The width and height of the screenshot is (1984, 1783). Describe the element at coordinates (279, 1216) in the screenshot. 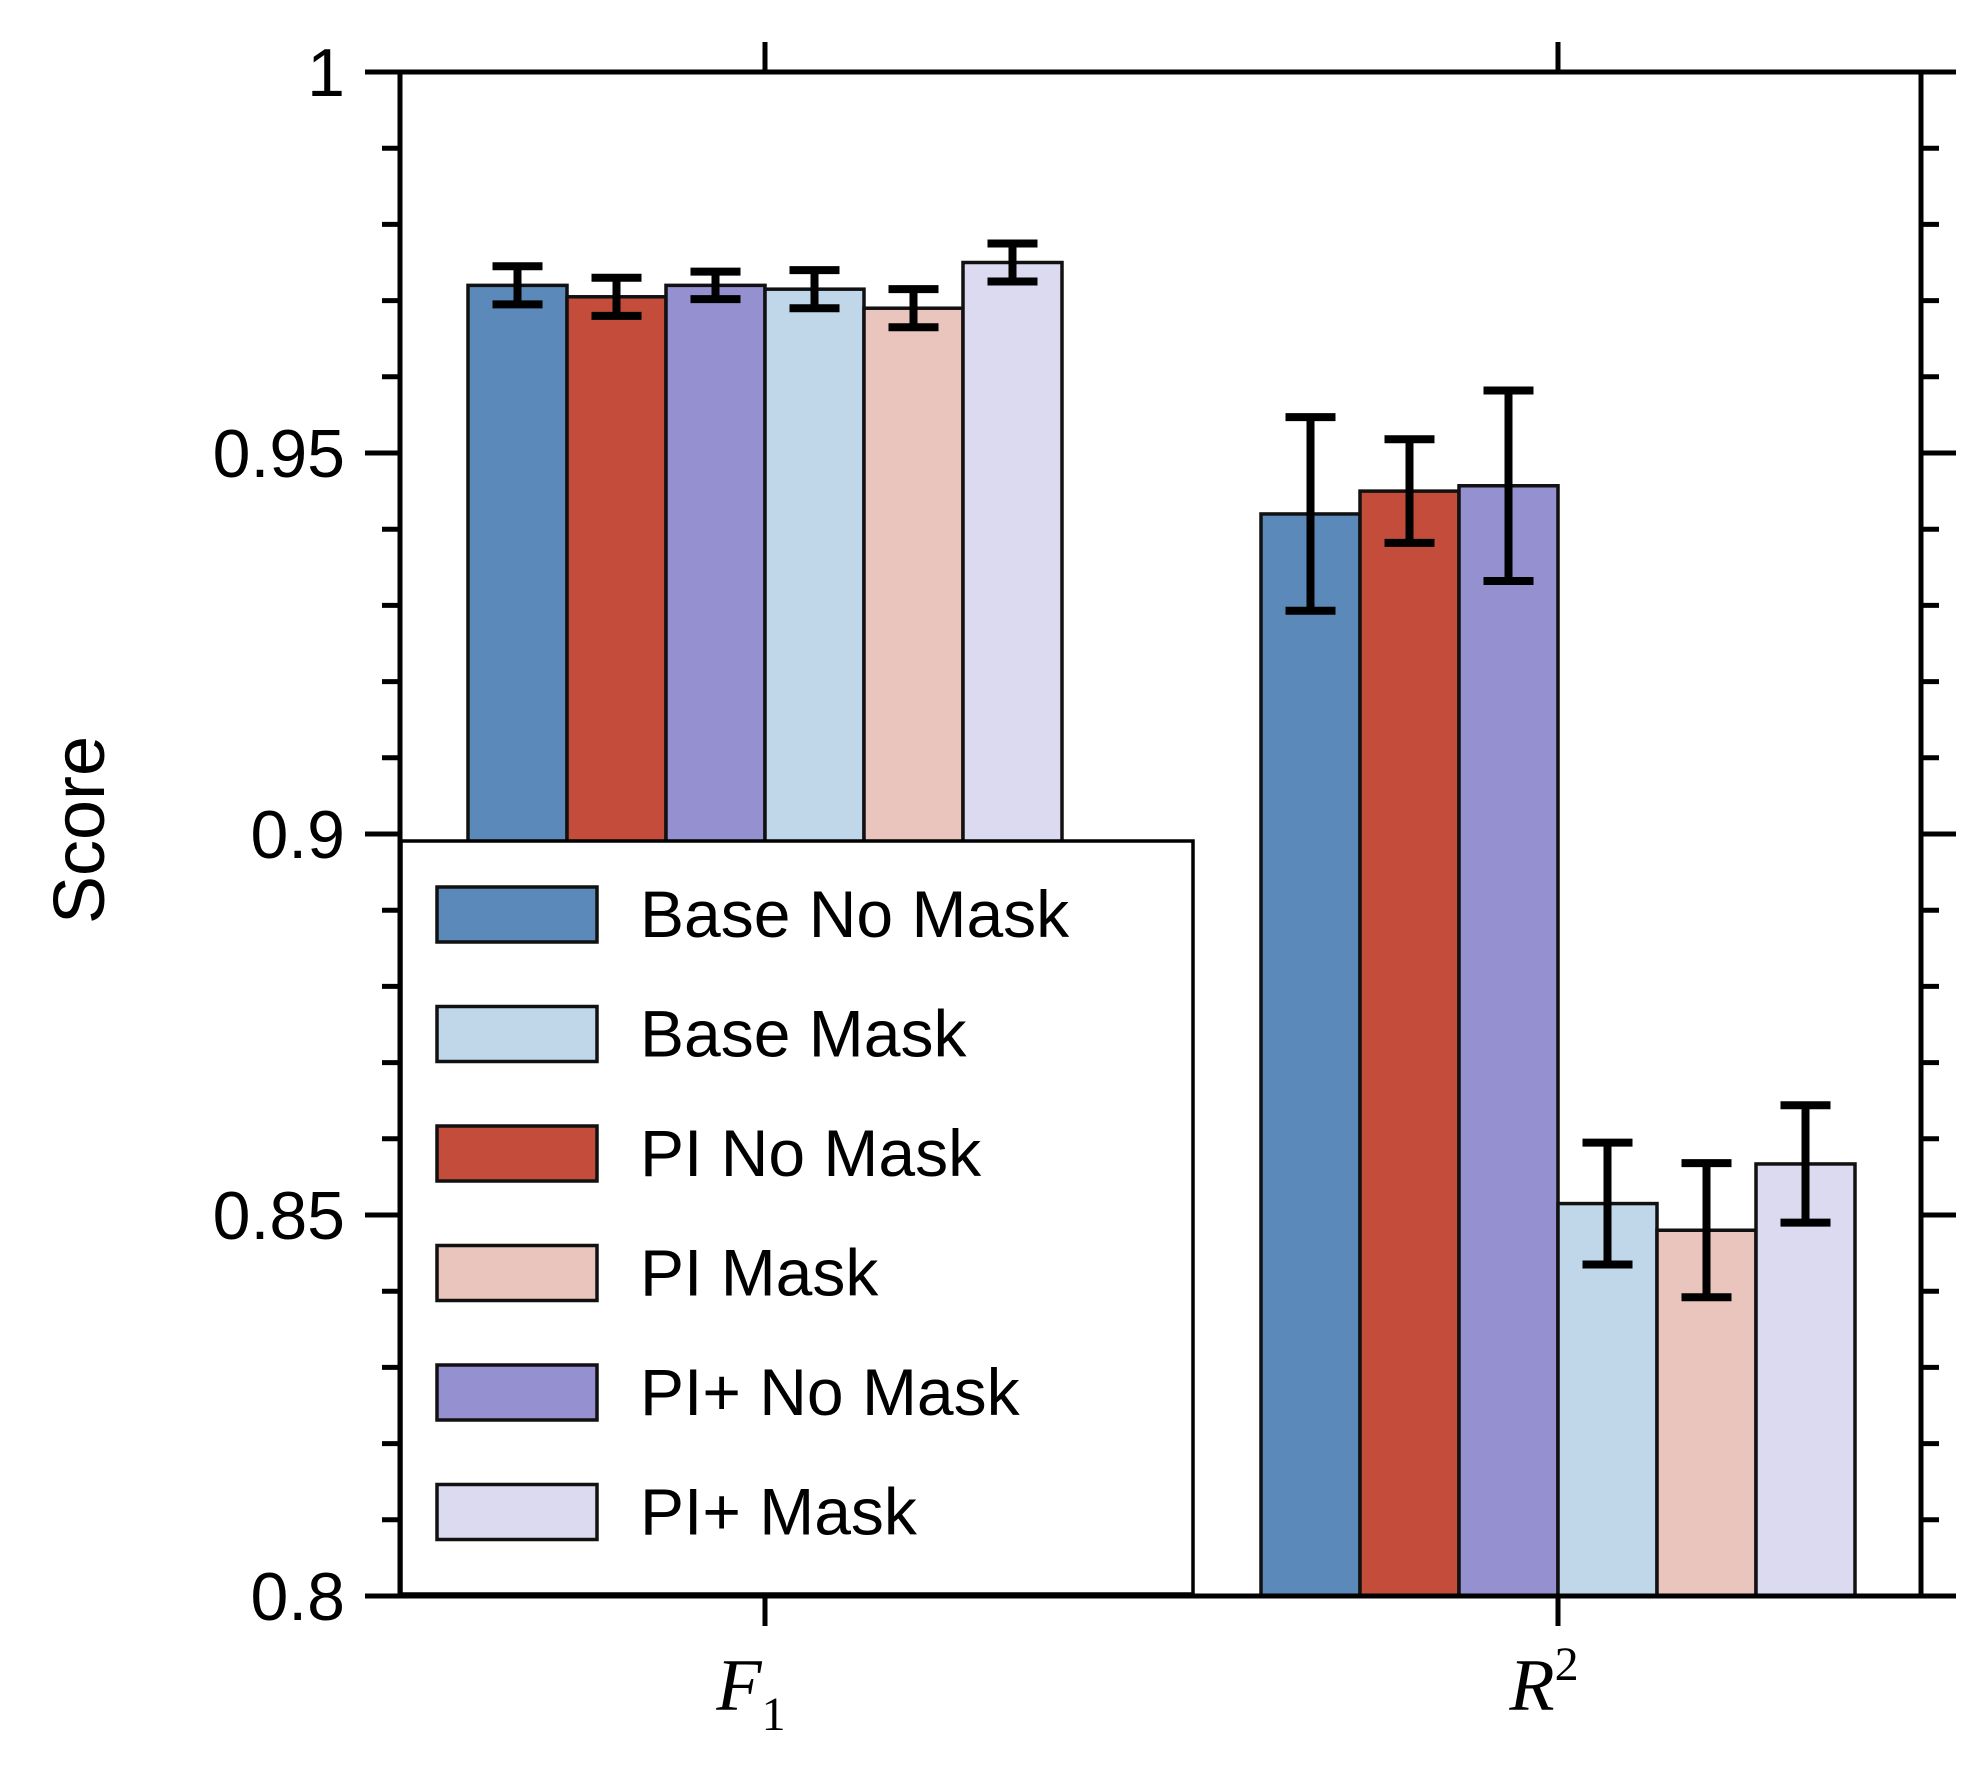

I see `y-tick-label: 0.85` at that location.